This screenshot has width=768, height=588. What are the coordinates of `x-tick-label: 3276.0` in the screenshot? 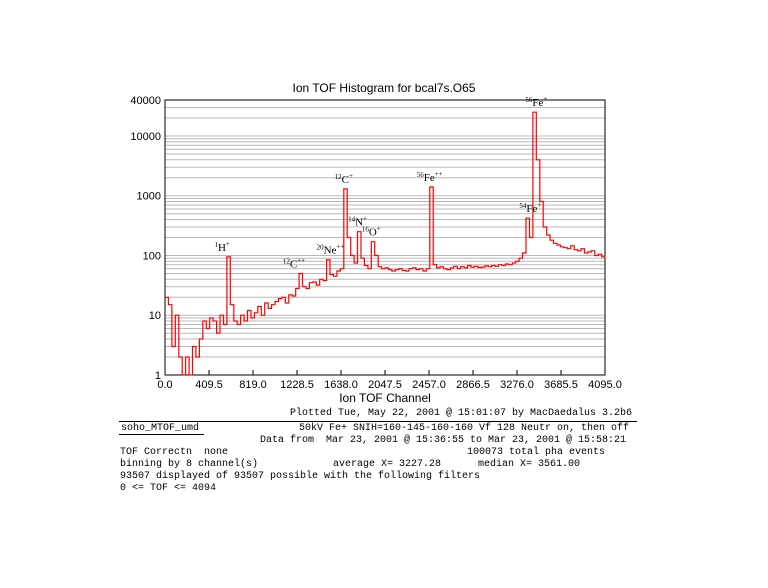 It's located at (517, 385).